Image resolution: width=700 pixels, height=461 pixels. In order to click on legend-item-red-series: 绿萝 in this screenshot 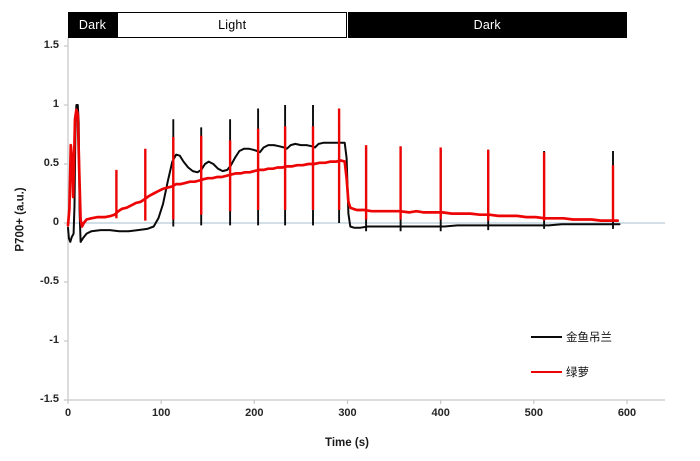, I will do `click(571, 372)`.